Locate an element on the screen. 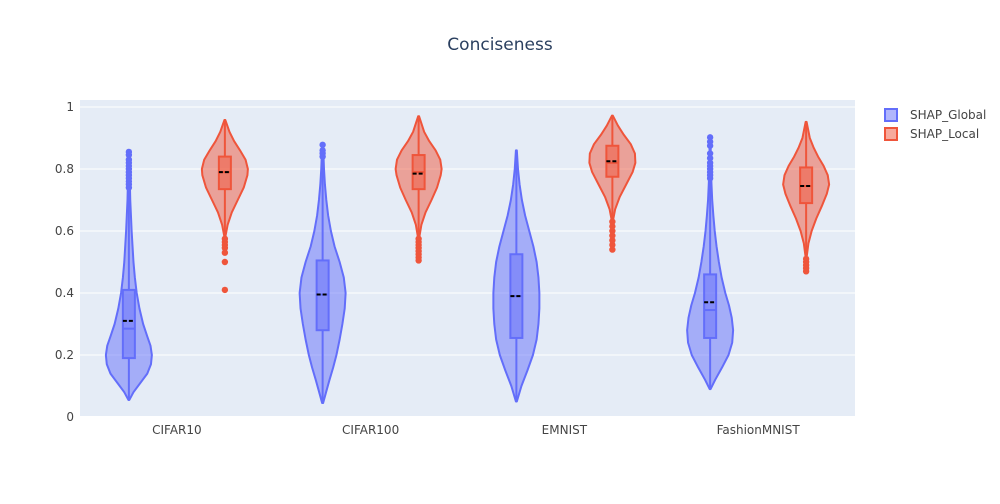 This screenshot has height=504, width=1000. legend-item-SHAP_Global: SHAP_Global is located at coordinates (935, 115).